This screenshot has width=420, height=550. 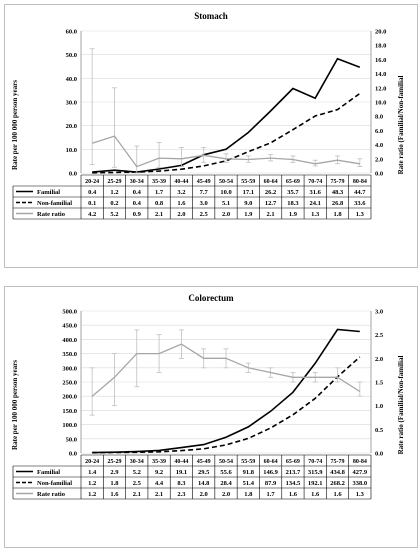 What do you see at coordinates (379, 406) in the screenshot?
I see `right-tick-label: 1.0` at bounding box center [379, 406].